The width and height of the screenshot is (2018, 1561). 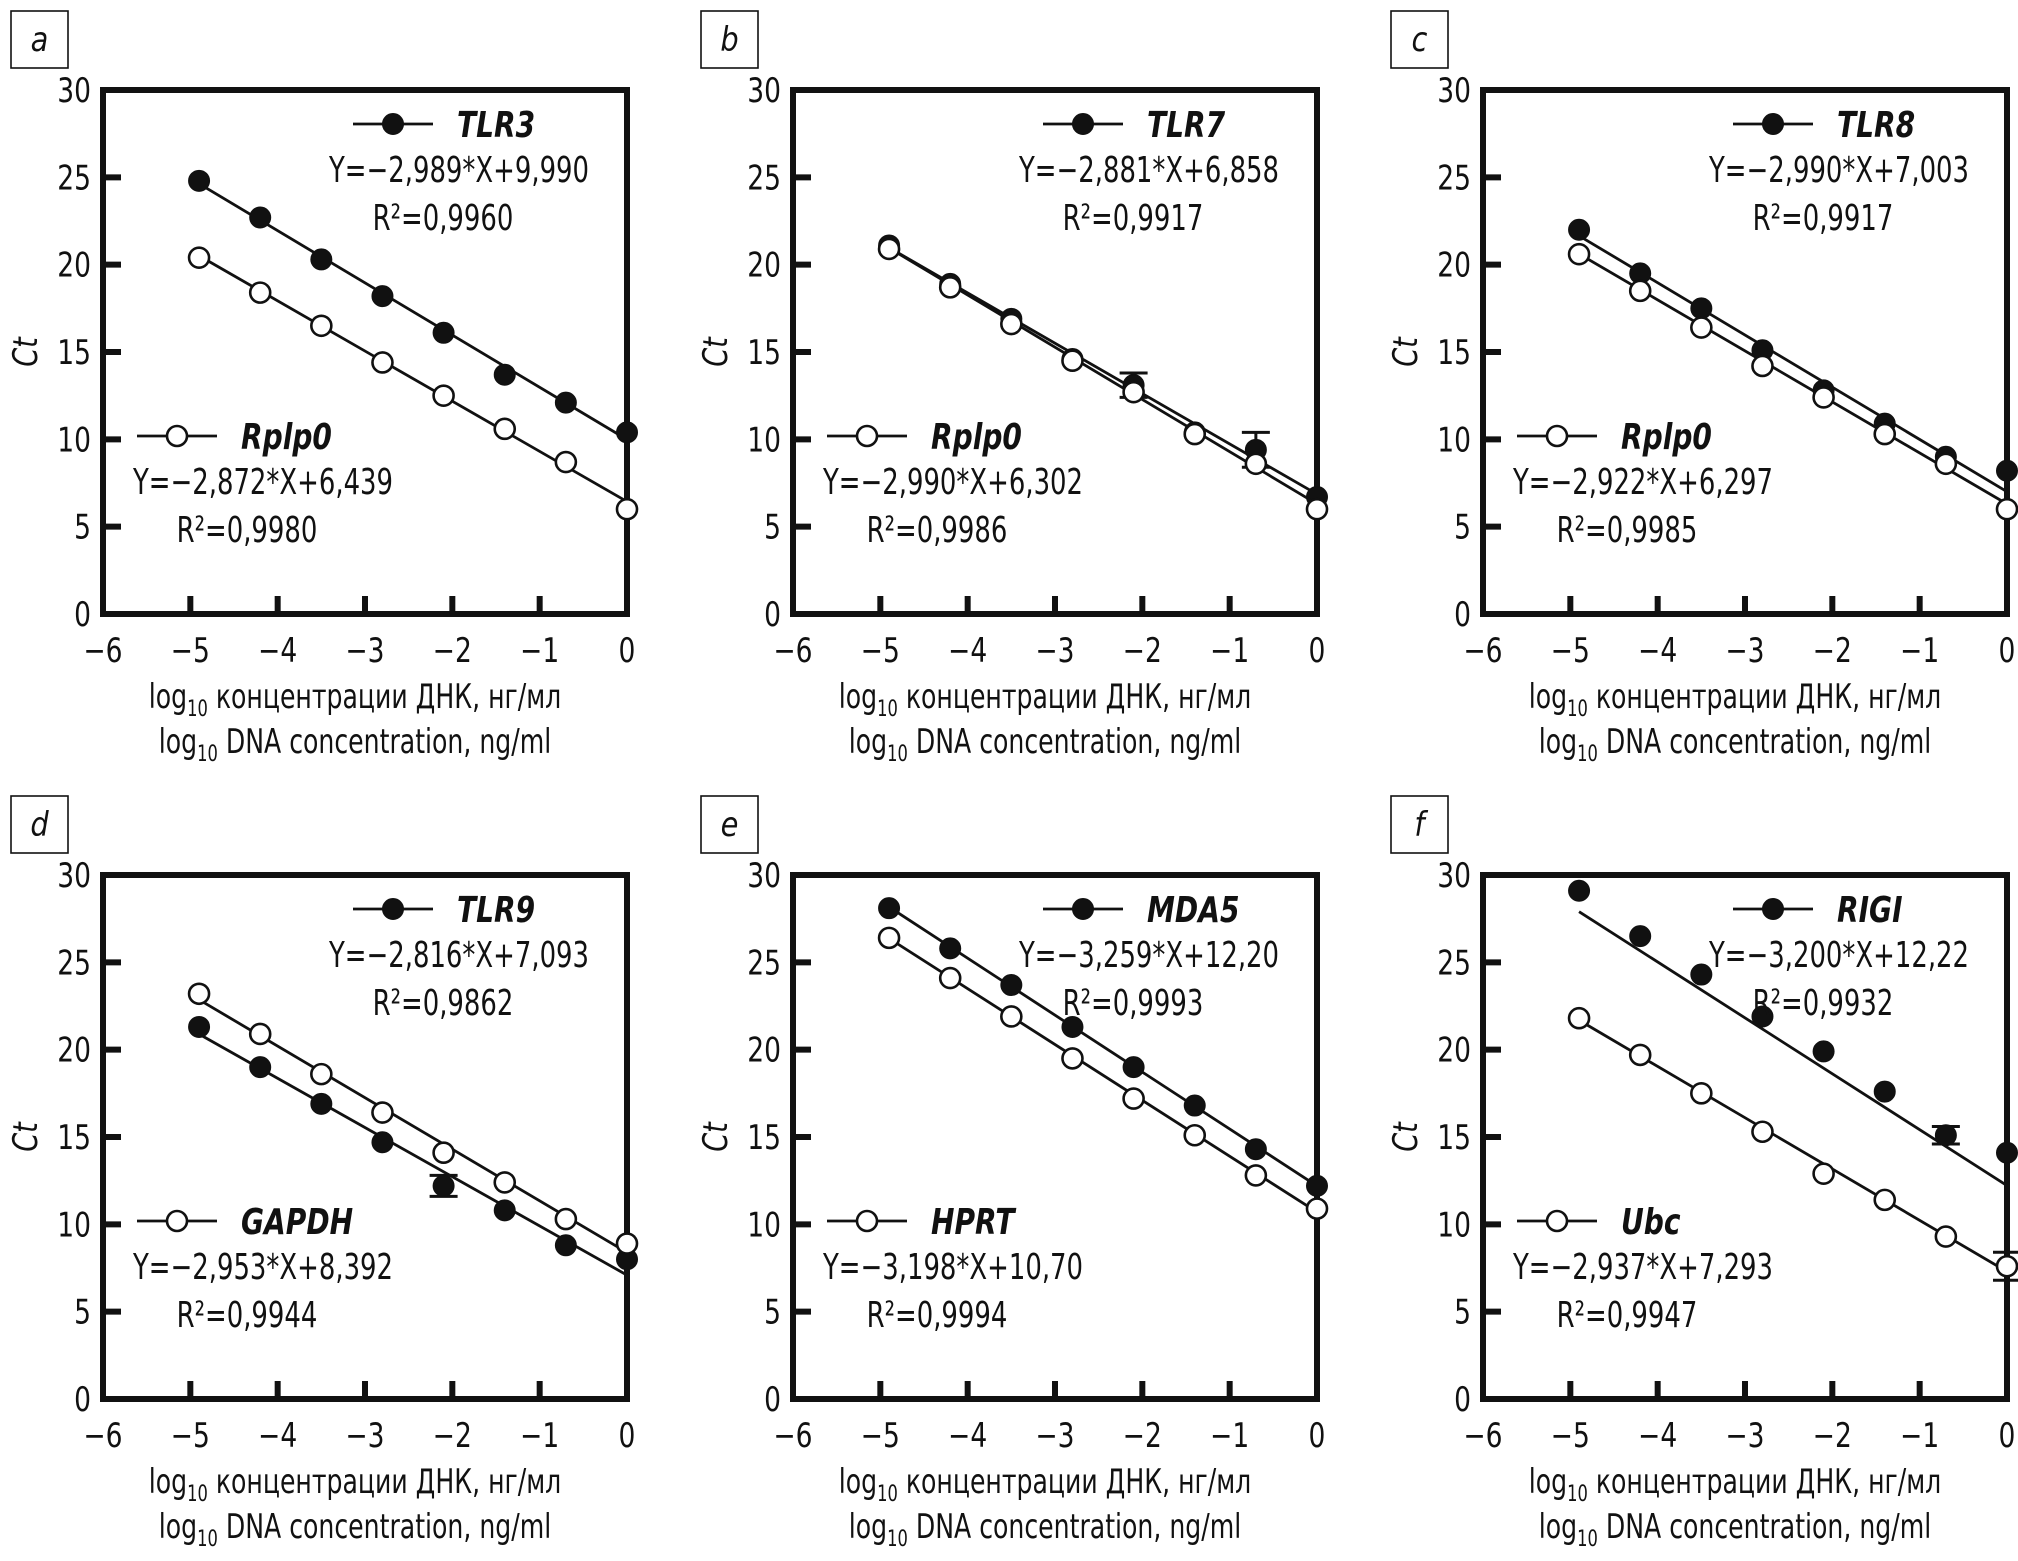 What do you see at coordinates (1193, 910) in the screenshot?
I see `legend-label: MDA5` at bounding box center [1193, 910].